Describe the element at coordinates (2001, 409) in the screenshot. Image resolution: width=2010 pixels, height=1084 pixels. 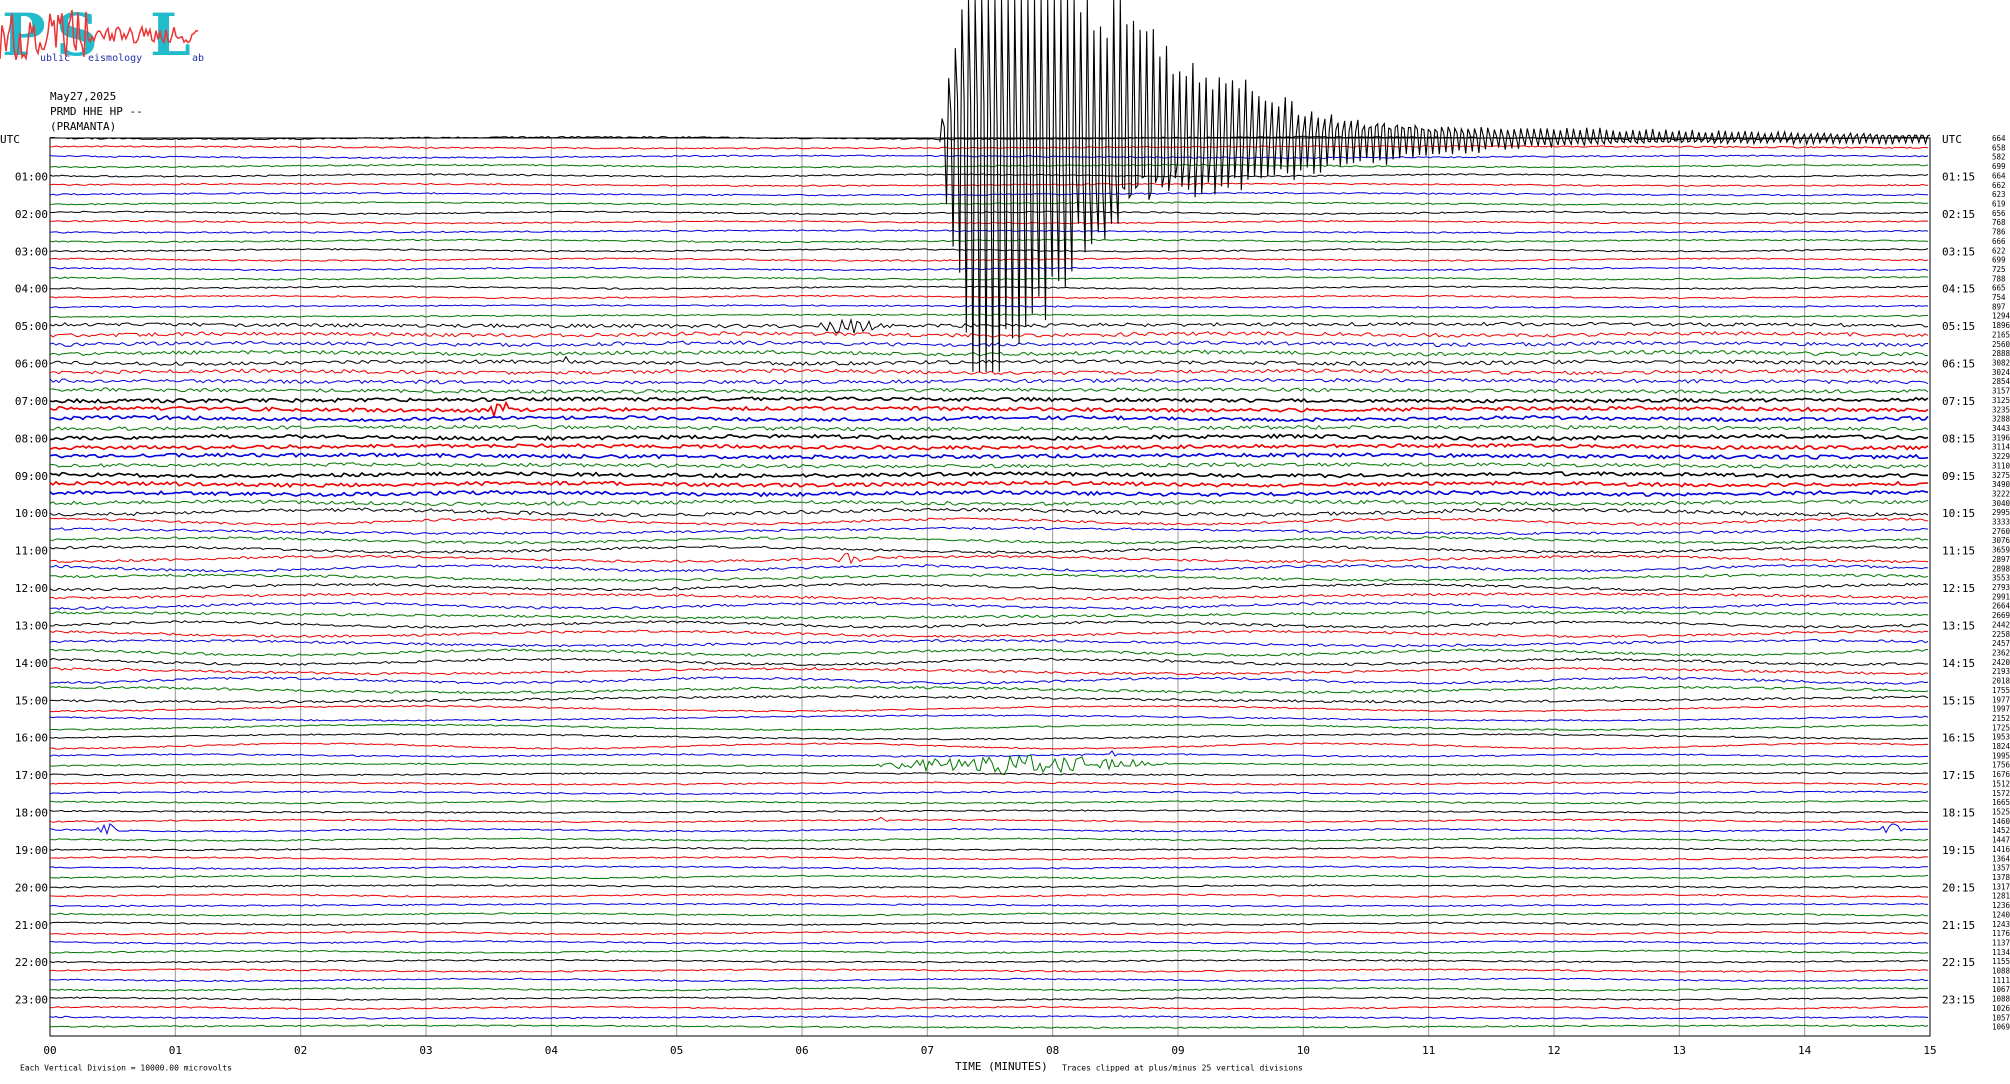
I see `row-value: 3235` at that location.